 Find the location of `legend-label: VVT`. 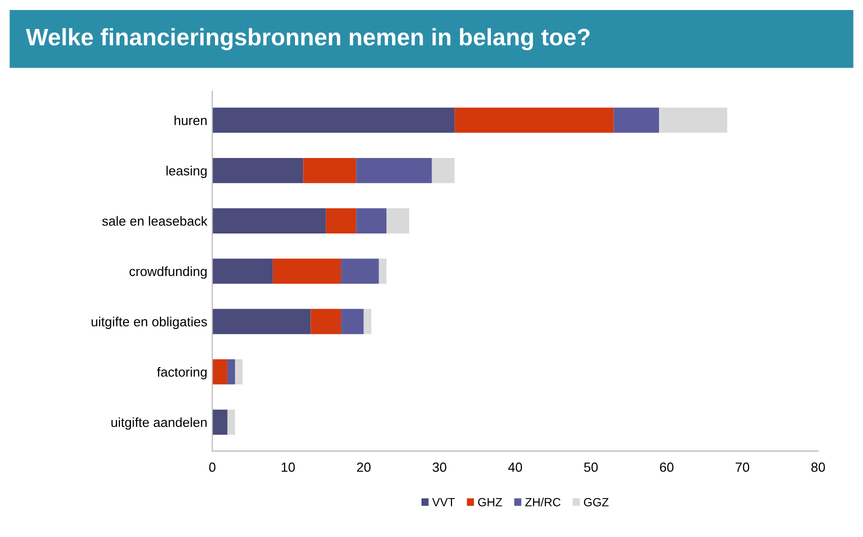

legend-label: VVT is located at coordinates (443, 502).